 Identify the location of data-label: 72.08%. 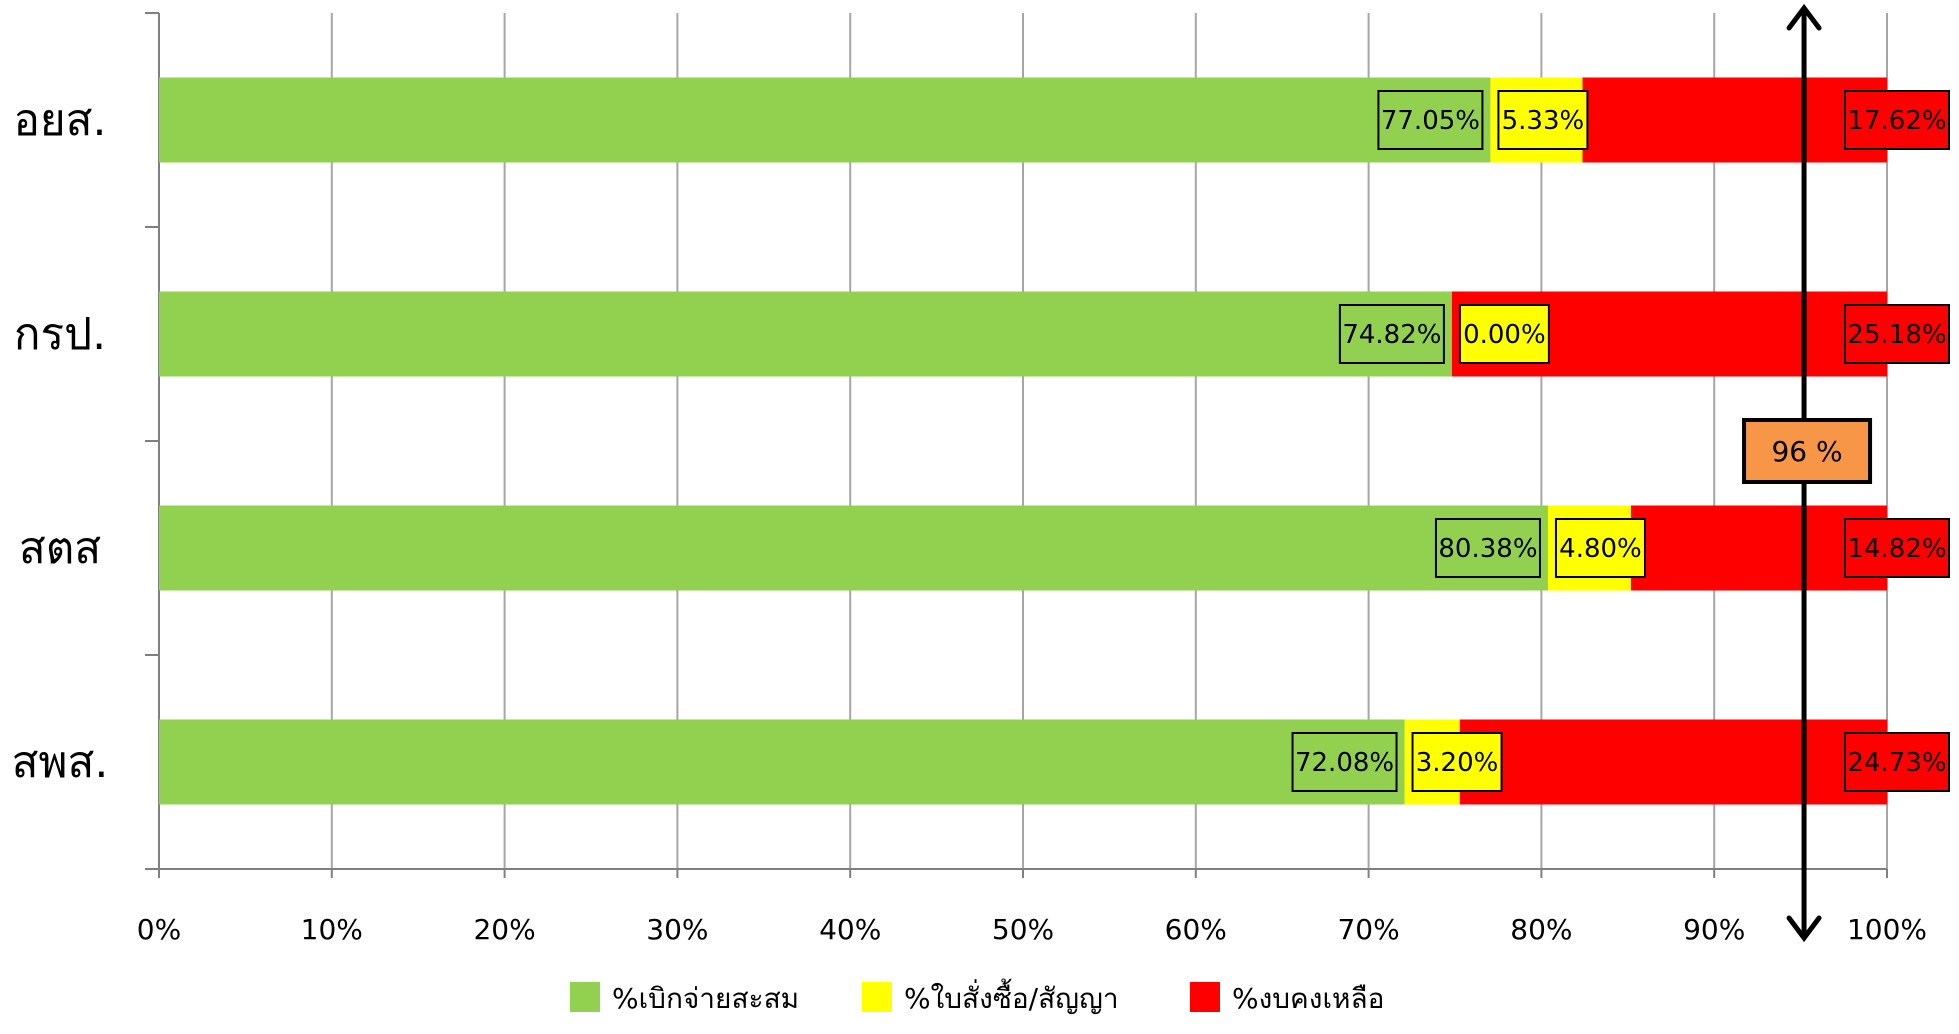
(1344, 763).